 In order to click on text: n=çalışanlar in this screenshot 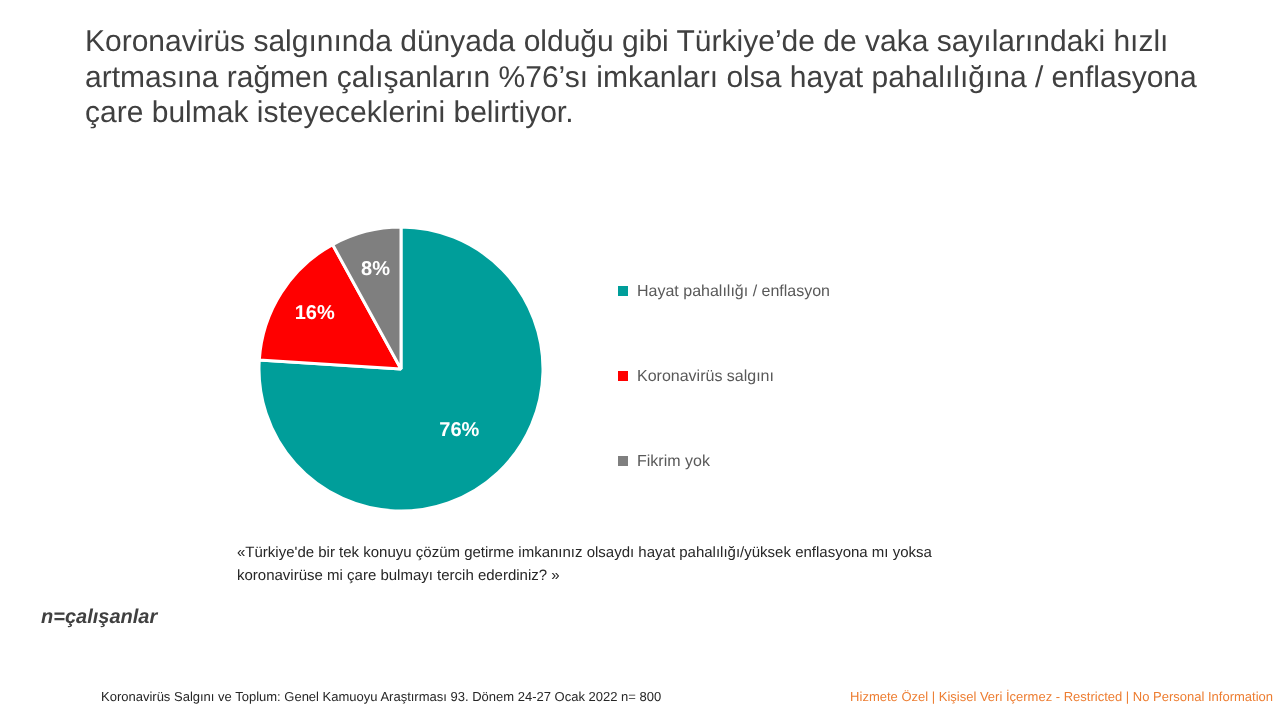, I will do `click(100, 618)`.